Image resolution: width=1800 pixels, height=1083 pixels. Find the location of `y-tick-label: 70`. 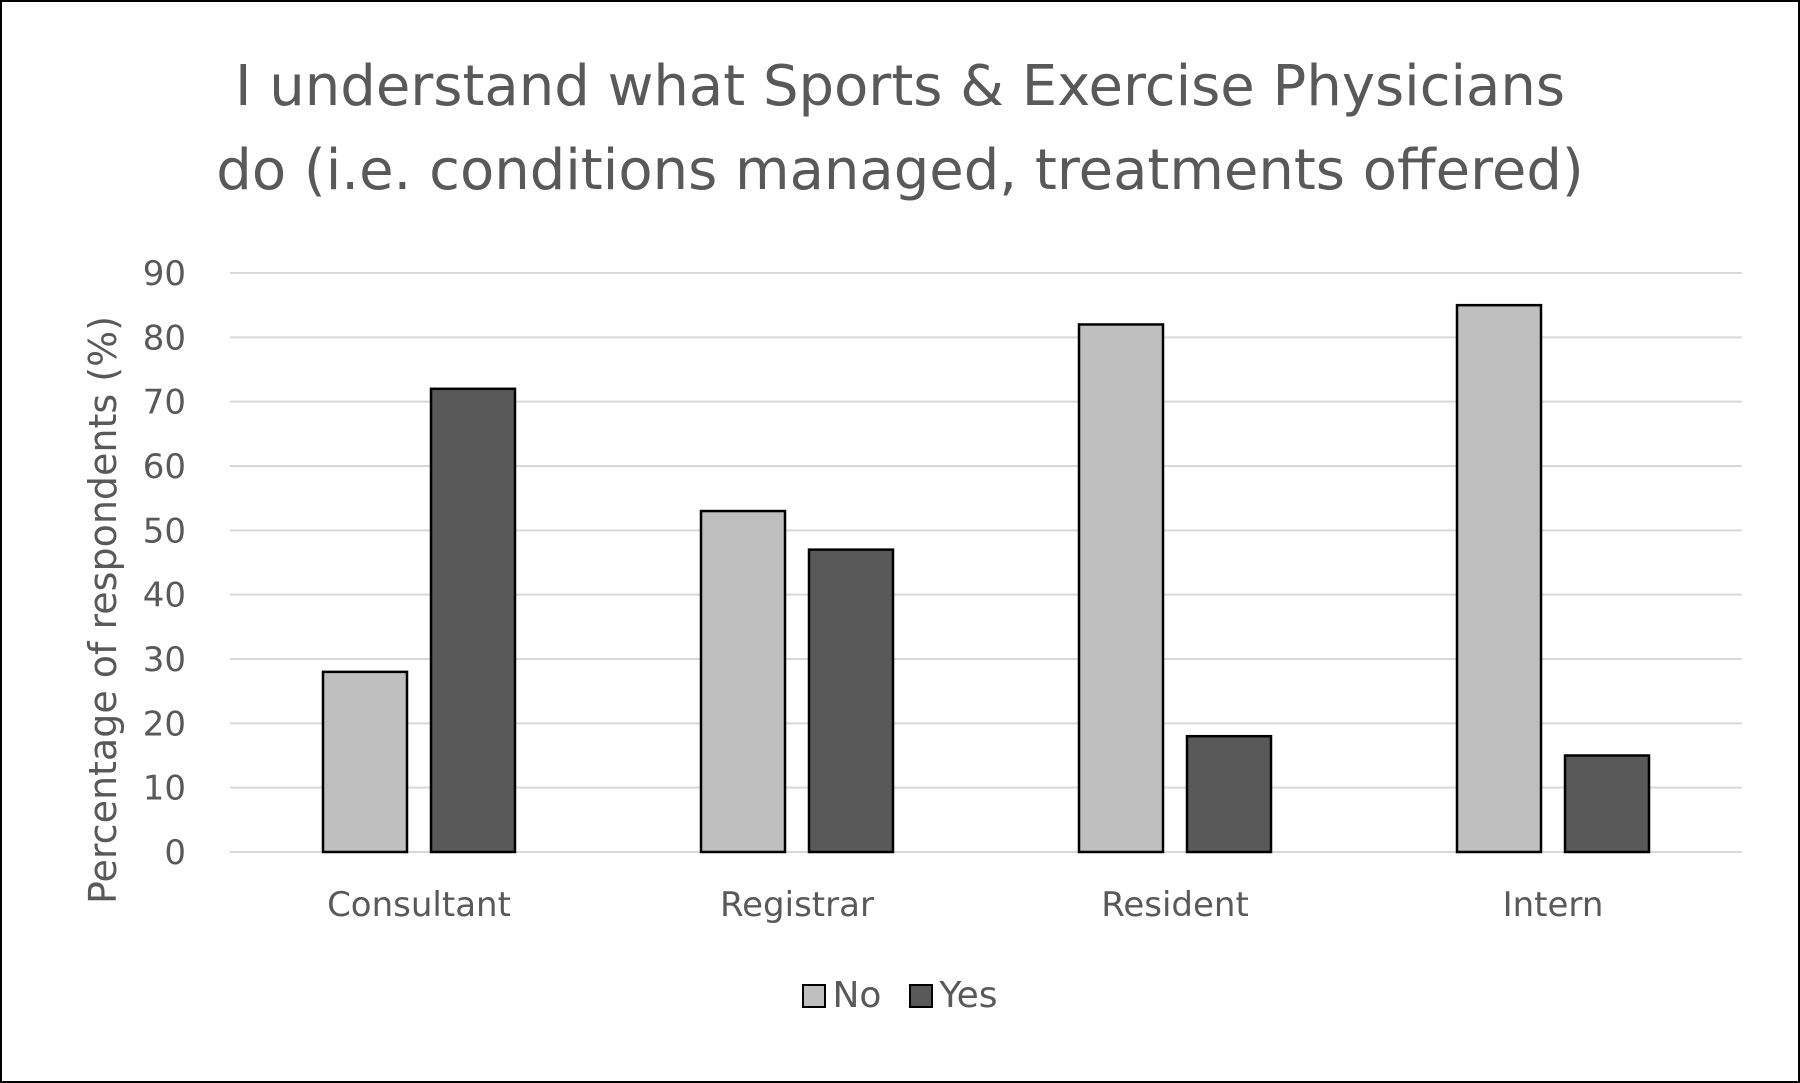

y-tick-label: 70 is located at coordinates (164, 403).